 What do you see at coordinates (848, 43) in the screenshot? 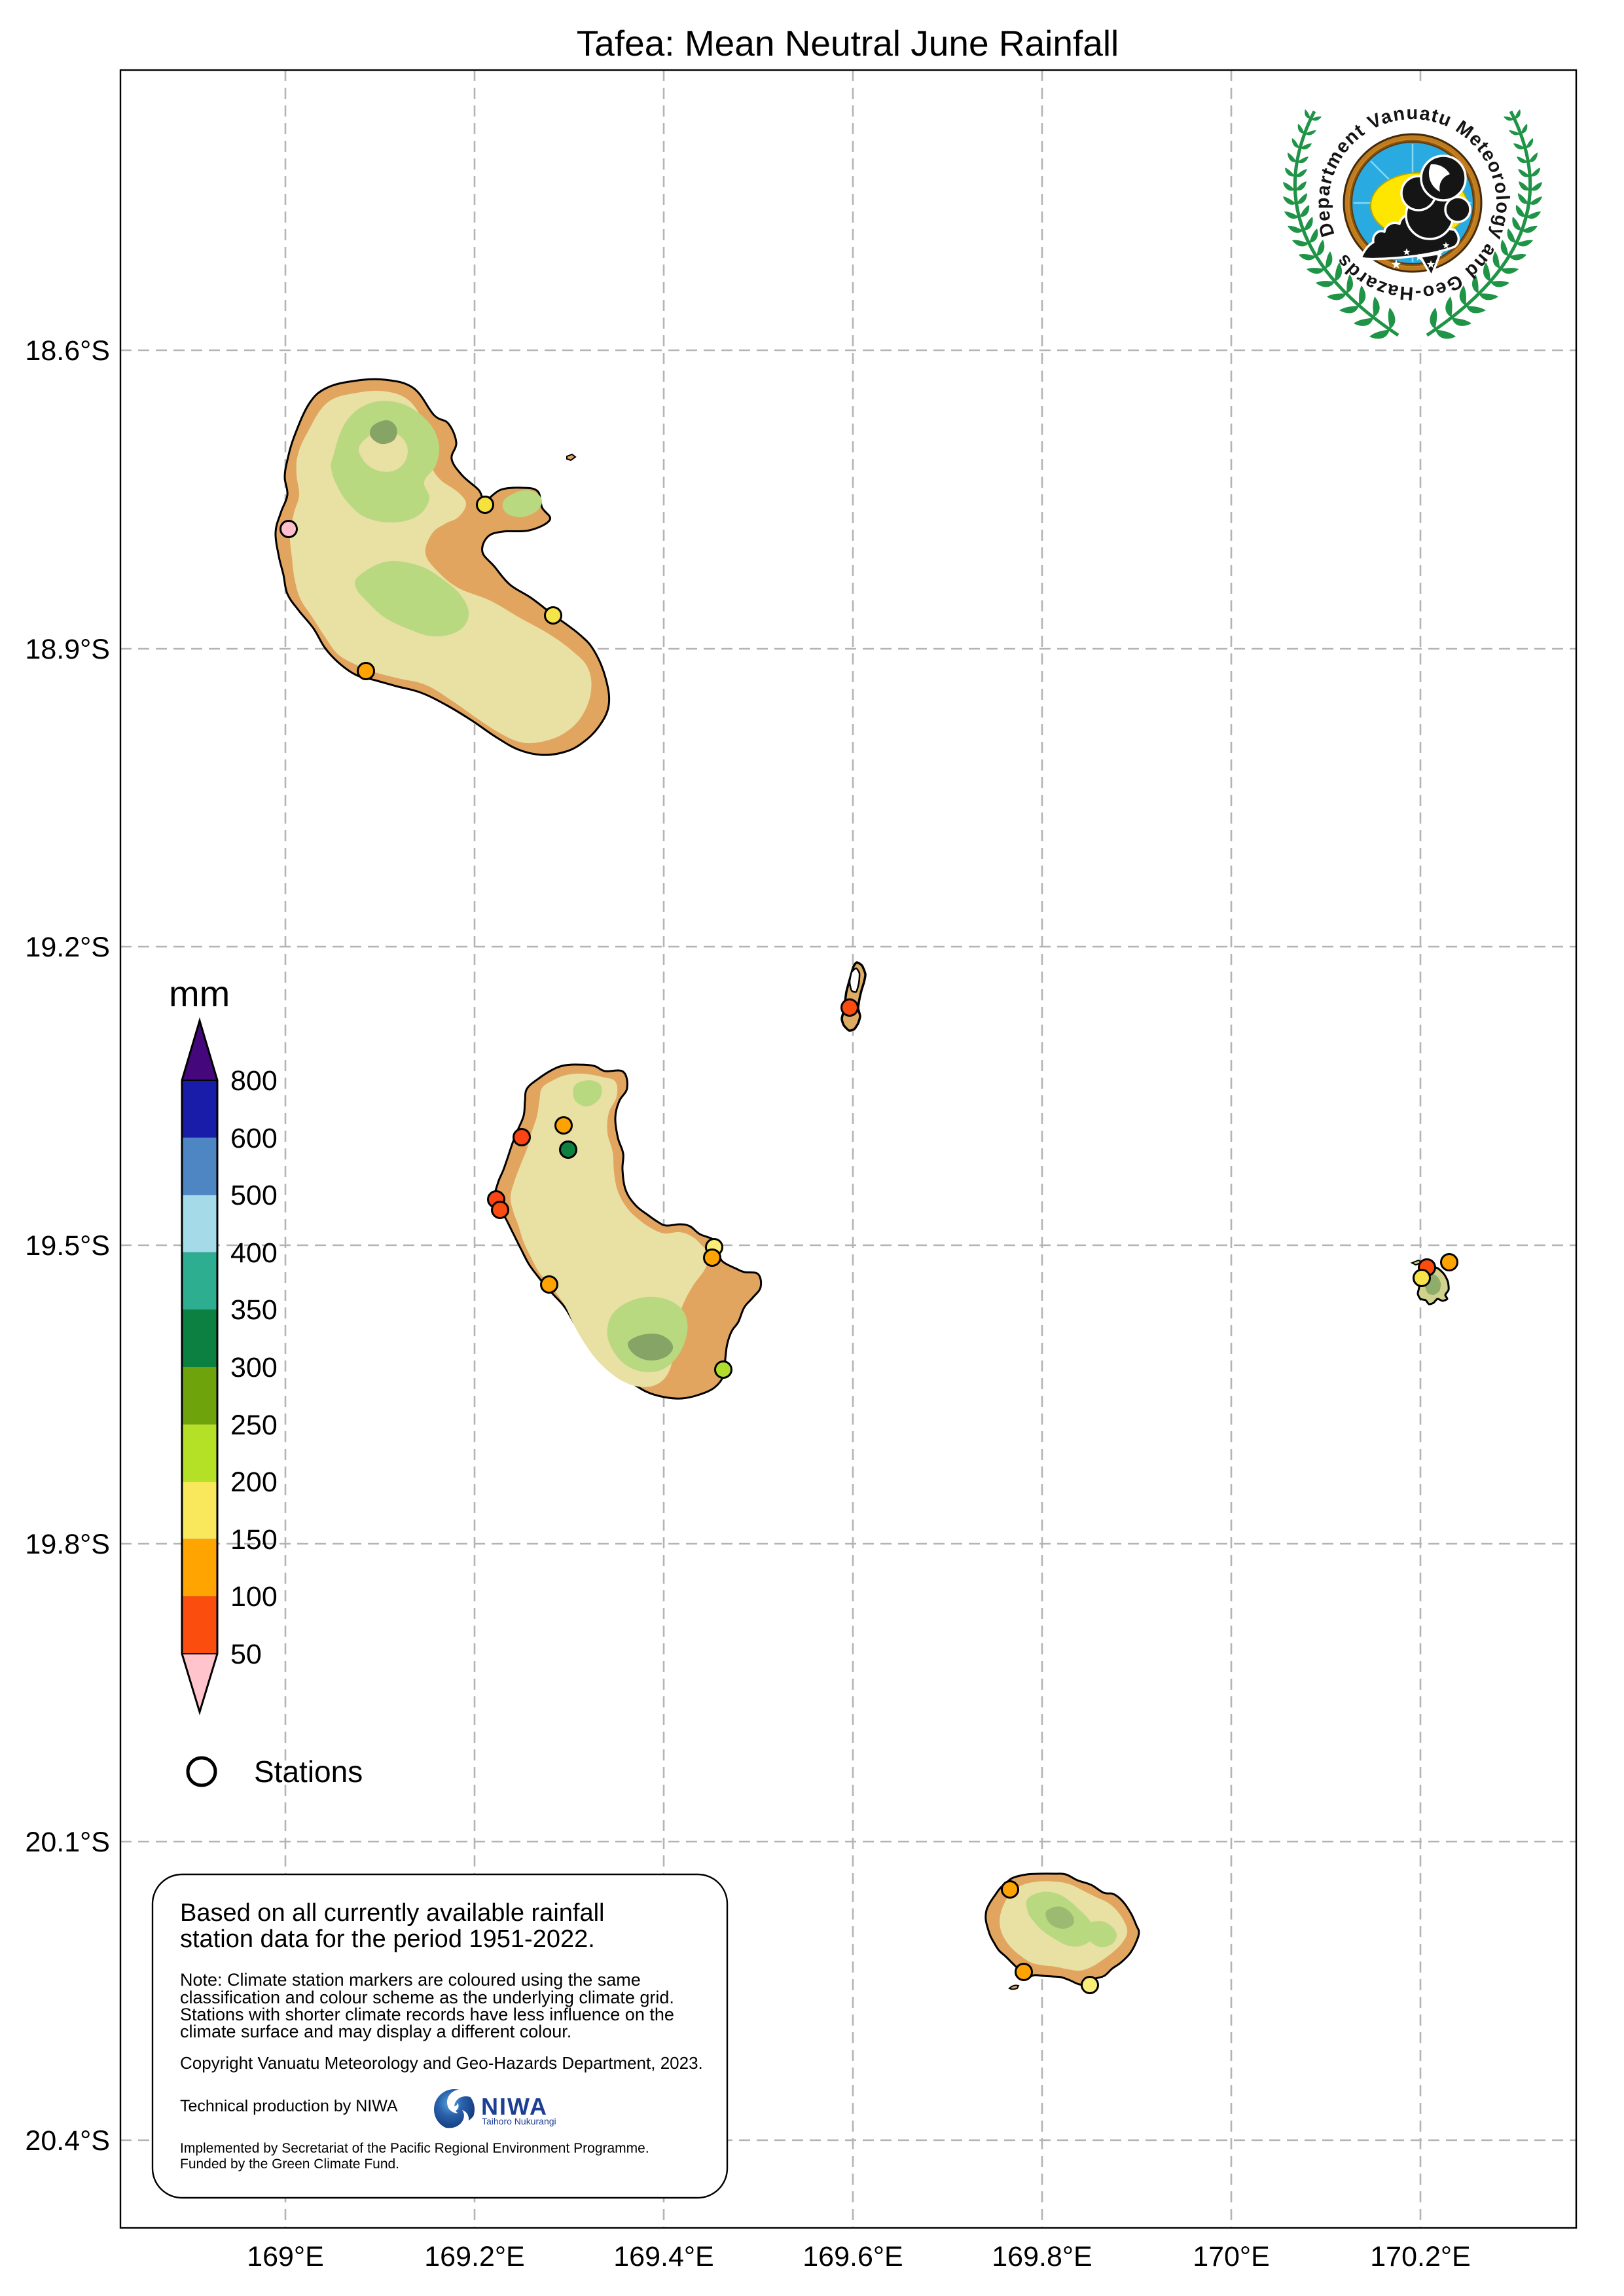
I see `svg-text:Tafea: Mean Neutral June Rainf: Tafea: Mean Neutral June Rainfall` at bounding box center [848, 43].